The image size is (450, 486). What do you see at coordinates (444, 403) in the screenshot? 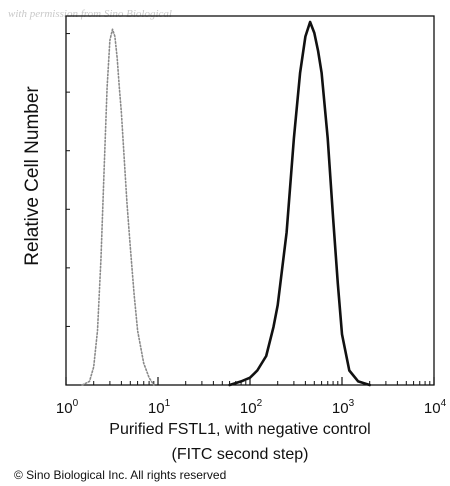
I see `x-tick-label-exponent: 4` at bounding box center [444, 403].